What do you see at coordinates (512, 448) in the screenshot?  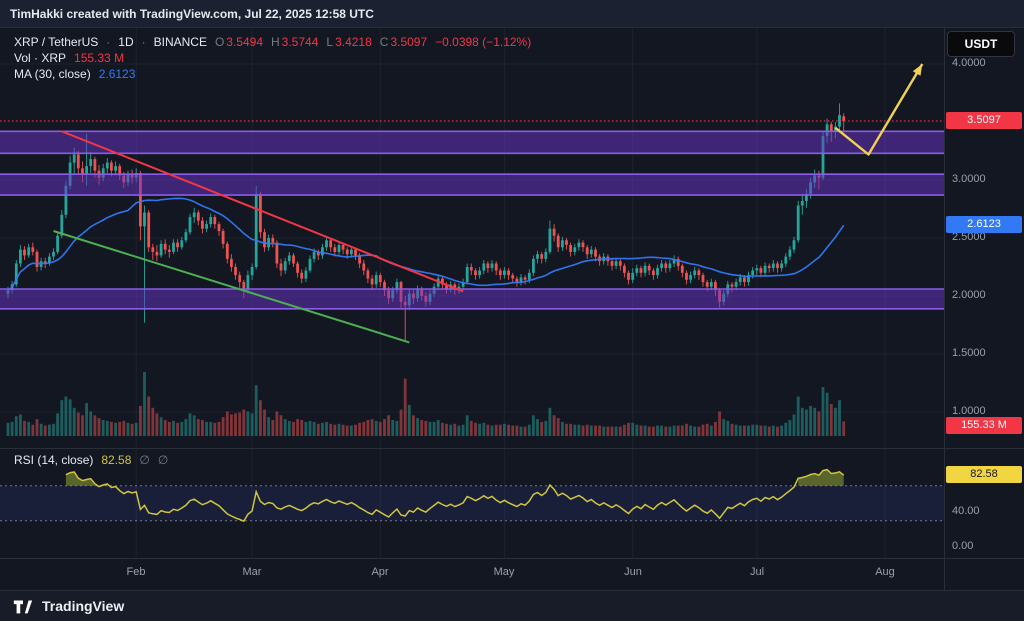 I see `pane-separator` at bounding box center [512, 448].